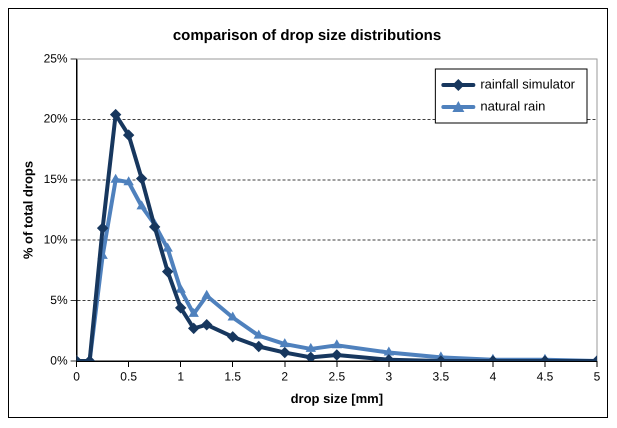 Image resolution: width=617 pixels, height=428 pixels. I want to click on x-tick-label: 1, so click(180, 377).